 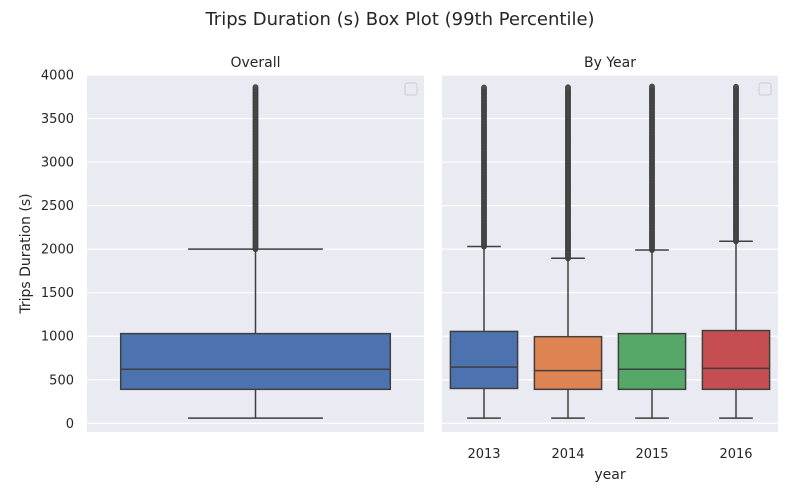 What do you see at coordinates (57, 163) in the screenshot?
I see `y-tick-label: 3000` at bounding box center [57, 163].